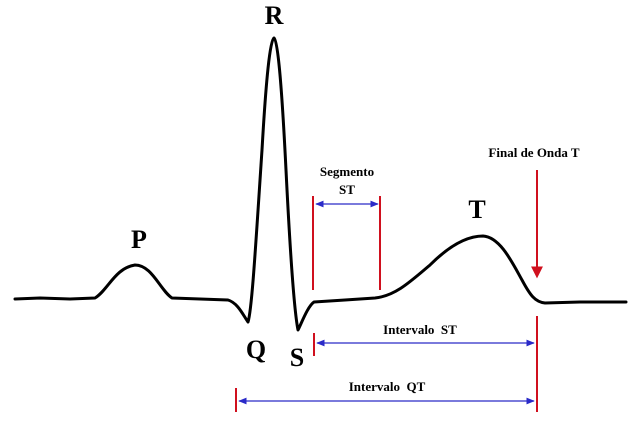 The height and width of the screenshot is (433, 640). Describe the element at coordinates (297, 357) in the screenshot. I see `s-wave-label: S` at that location.